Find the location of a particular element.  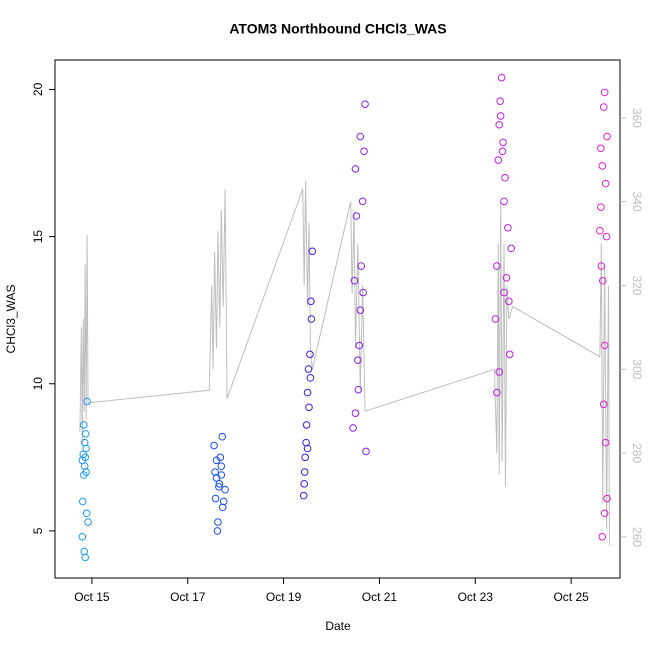

x-tick-label: Oct 23 is located at coordinates (476, 597).